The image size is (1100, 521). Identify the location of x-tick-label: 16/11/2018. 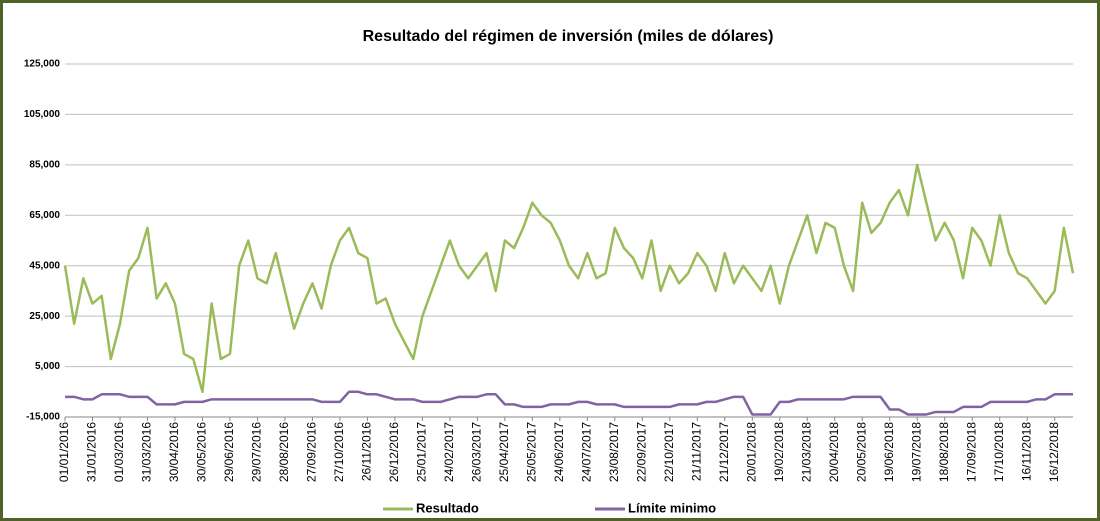
(1026, 451).